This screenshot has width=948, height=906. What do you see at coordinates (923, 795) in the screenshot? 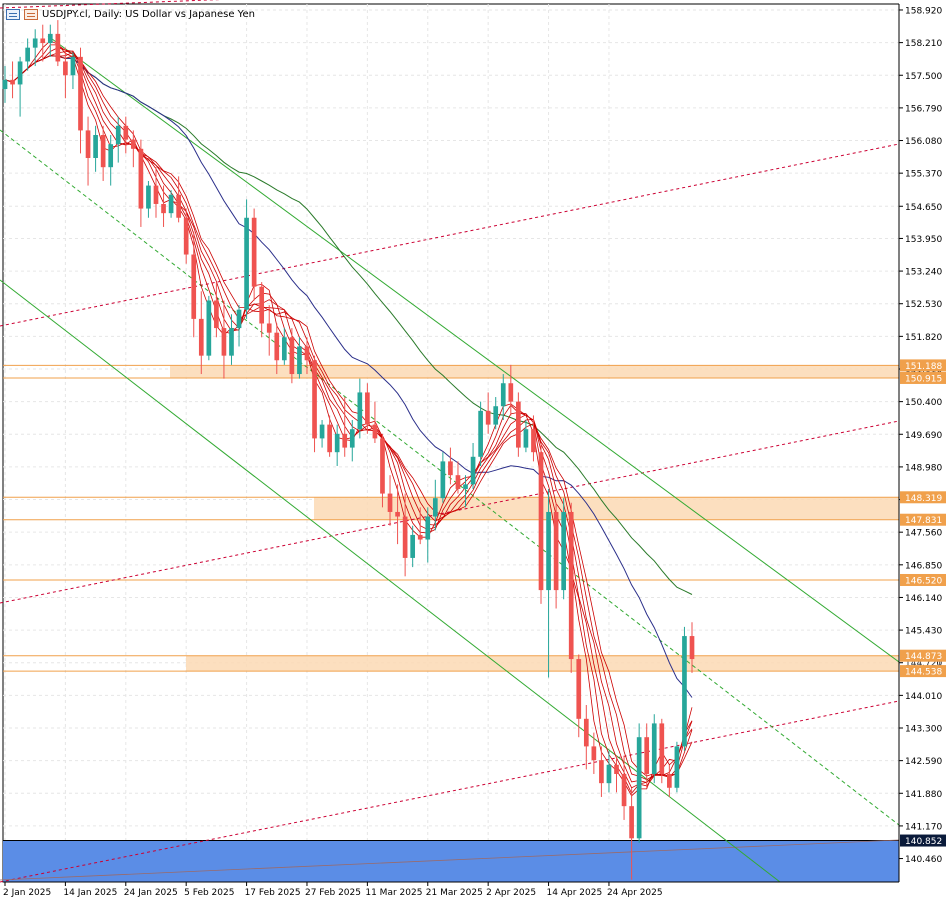
I see `y-tick-label: 141.880` at bounding box center [923, 795].